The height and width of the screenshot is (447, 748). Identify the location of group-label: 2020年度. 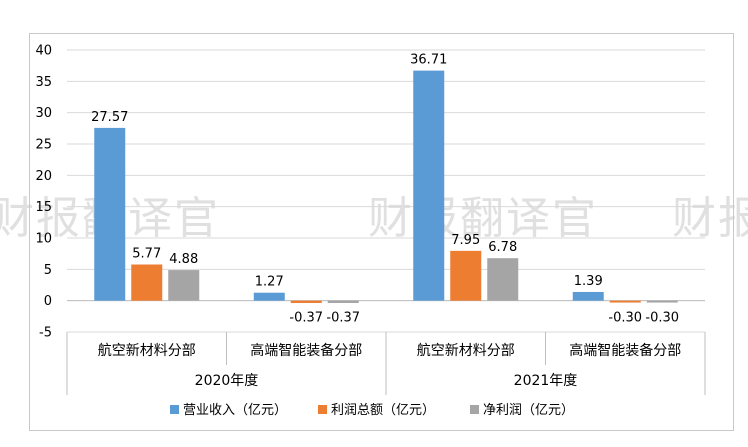
(227, 381).